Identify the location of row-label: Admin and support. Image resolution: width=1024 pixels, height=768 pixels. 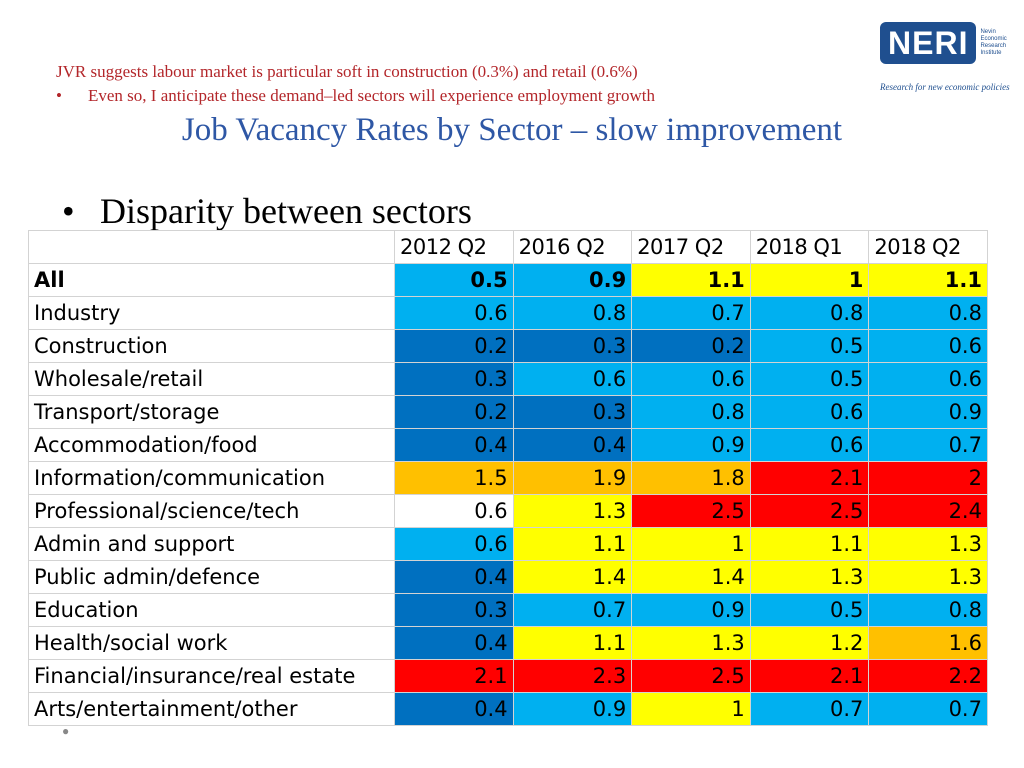
(211, 544).